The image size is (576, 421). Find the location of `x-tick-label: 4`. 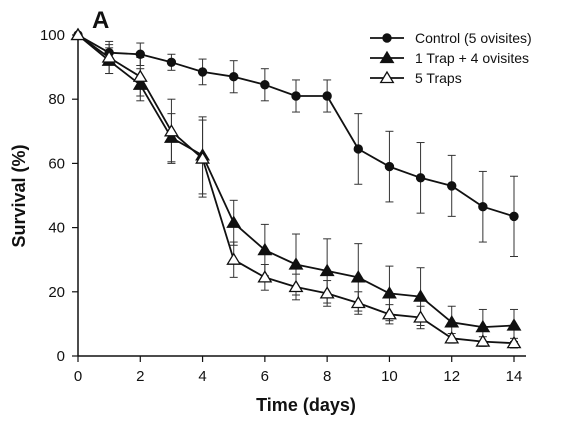

x-tick-label: 4 is located at coordinates (202, 376).